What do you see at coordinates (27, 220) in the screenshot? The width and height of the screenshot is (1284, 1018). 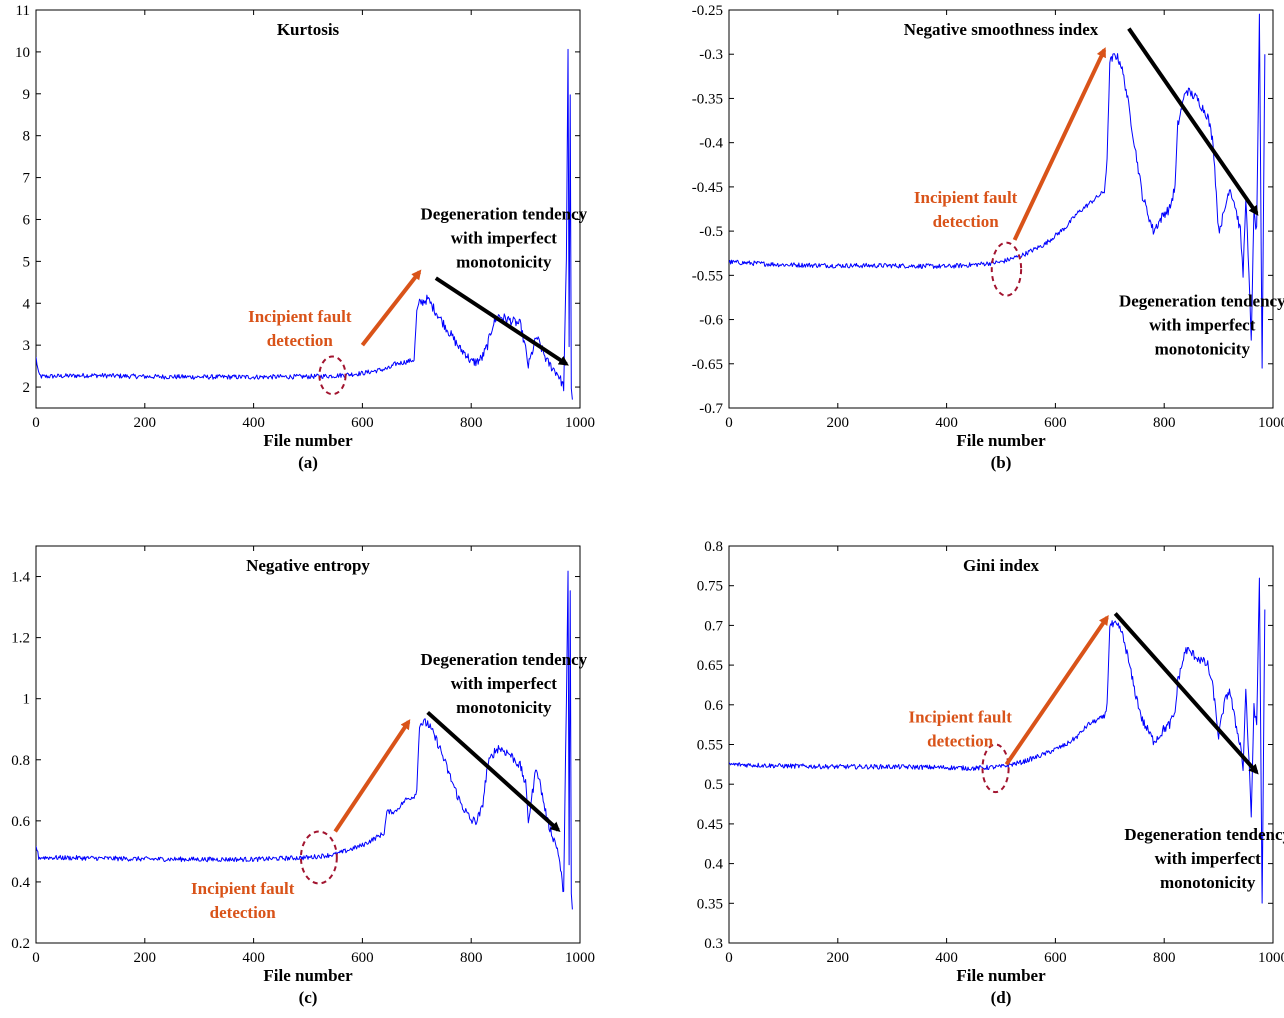 I see `y-tick-label: 6` at bounding box center [27, 220].